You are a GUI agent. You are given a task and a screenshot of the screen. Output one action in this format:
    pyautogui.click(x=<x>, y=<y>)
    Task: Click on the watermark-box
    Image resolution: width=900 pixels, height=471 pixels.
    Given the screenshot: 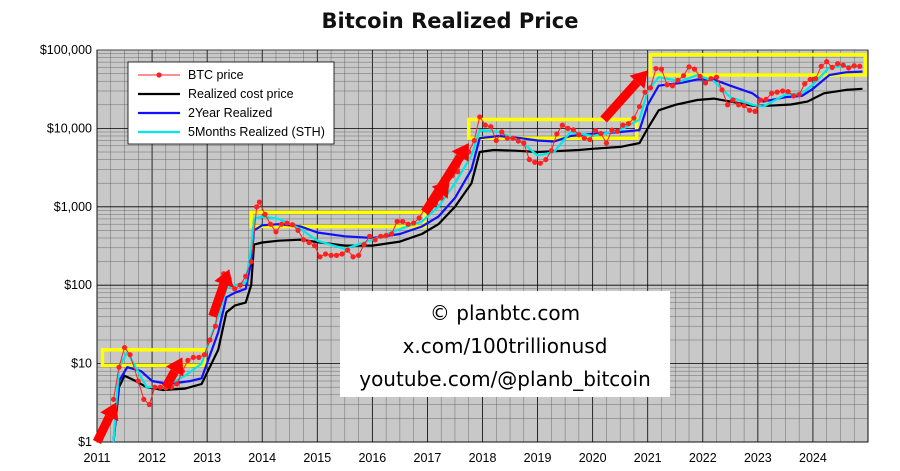 What is the action you would take?
    pyautogui.click(x=505, y=344)
    